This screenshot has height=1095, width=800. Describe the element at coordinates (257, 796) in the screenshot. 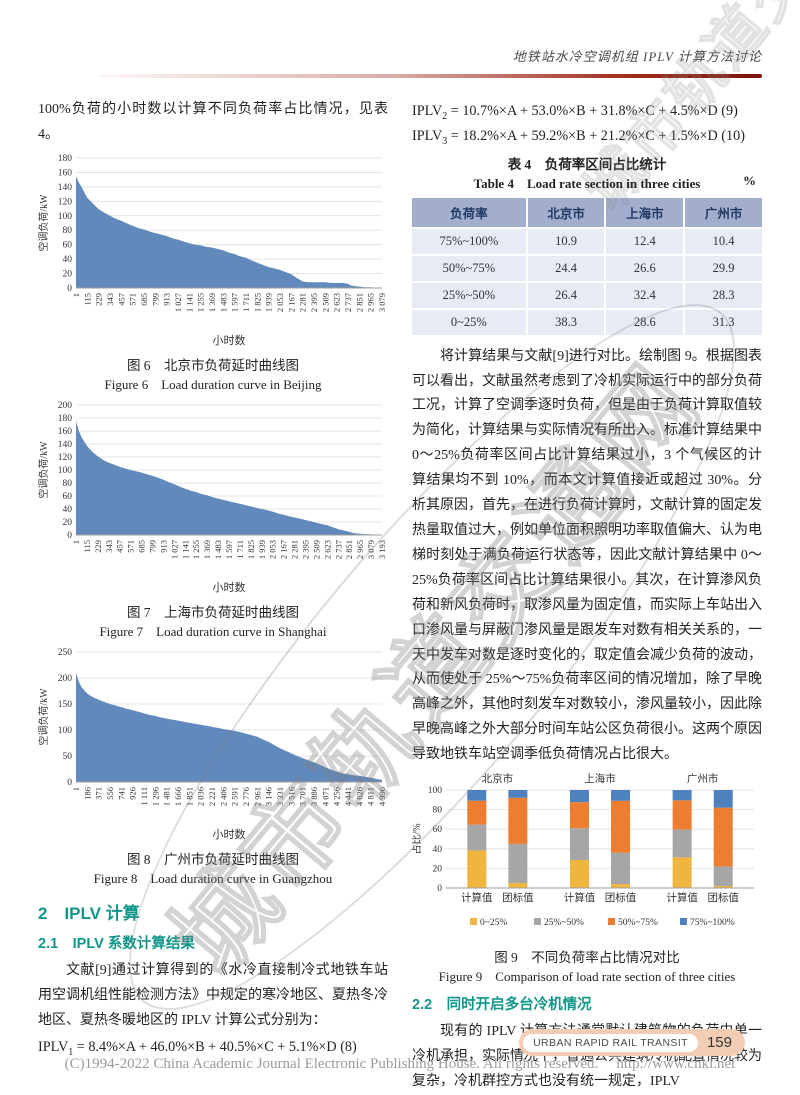

I see `svg-text: 2 961` at that location.